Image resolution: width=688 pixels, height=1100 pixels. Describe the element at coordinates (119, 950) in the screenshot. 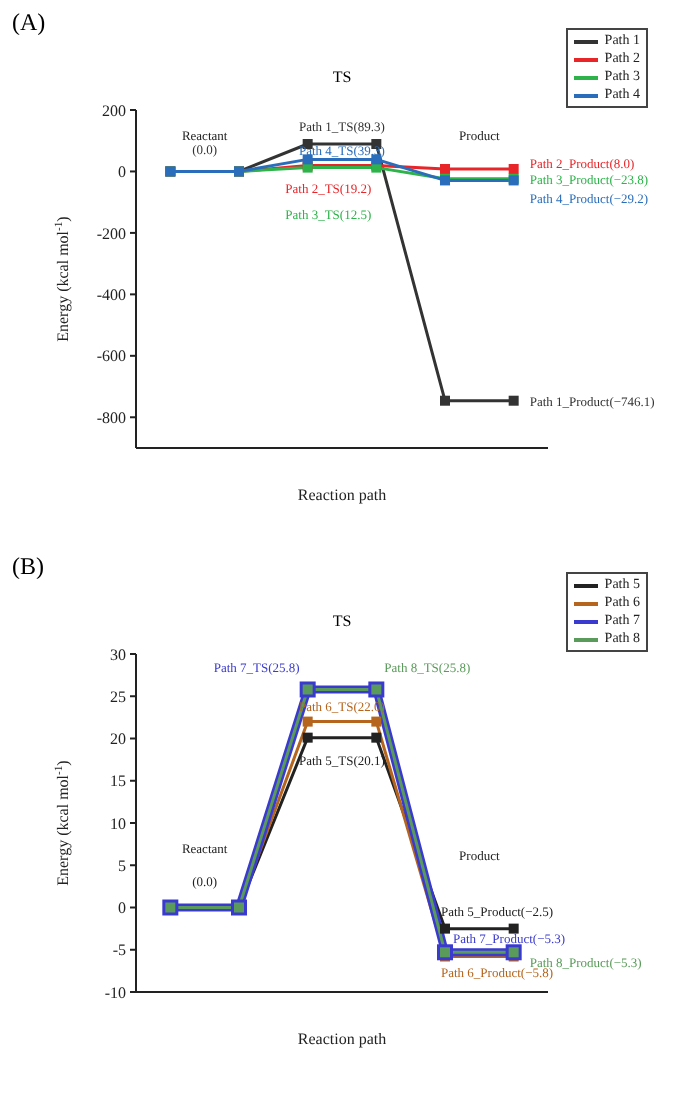

I see `y-tick-label: -5` at that location.